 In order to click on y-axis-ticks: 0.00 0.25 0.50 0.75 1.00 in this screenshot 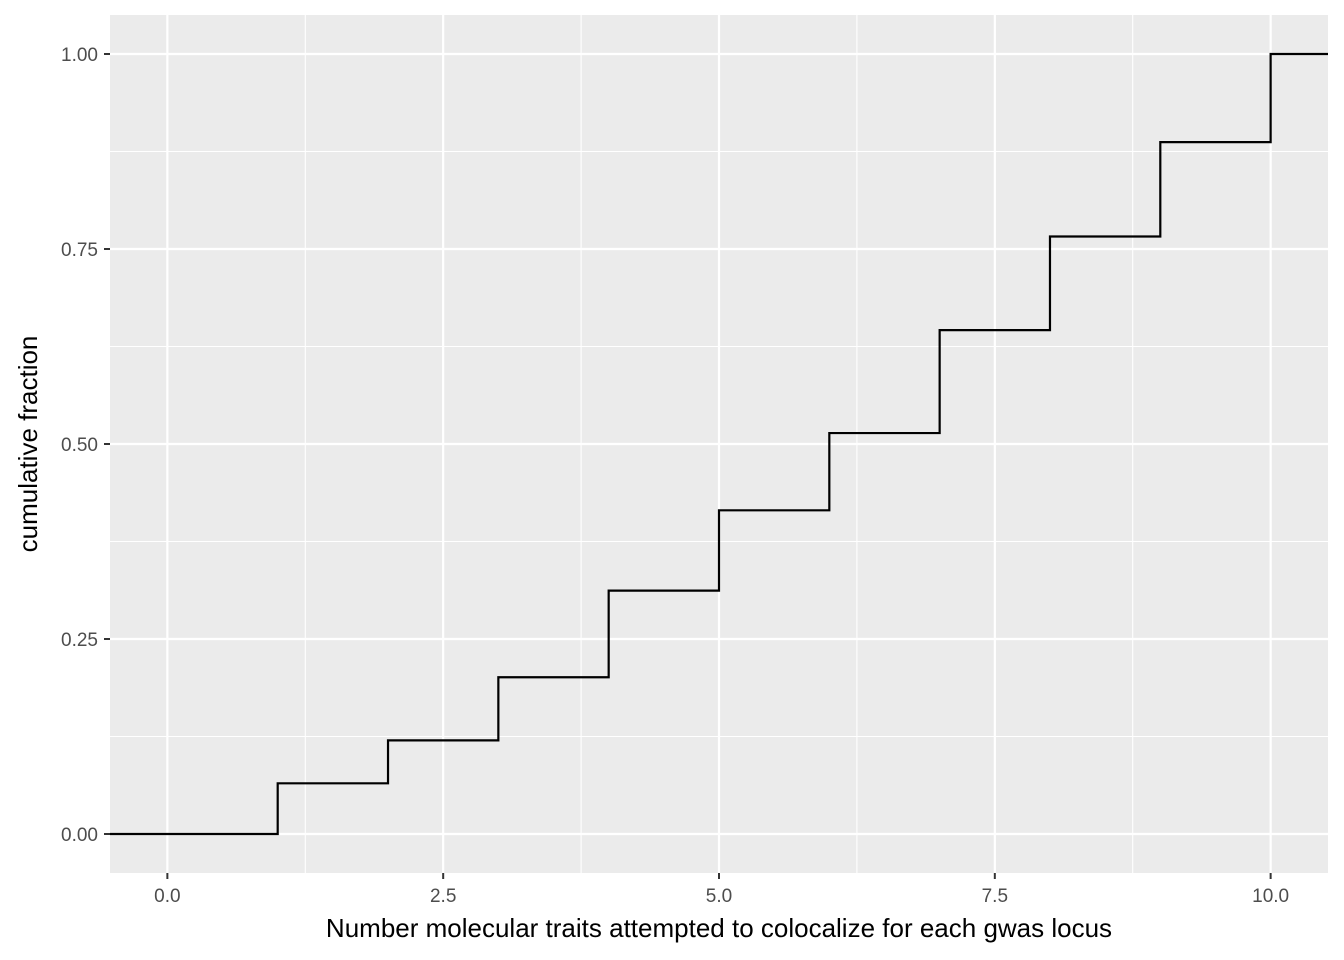, I will do `click(85, 445)`.